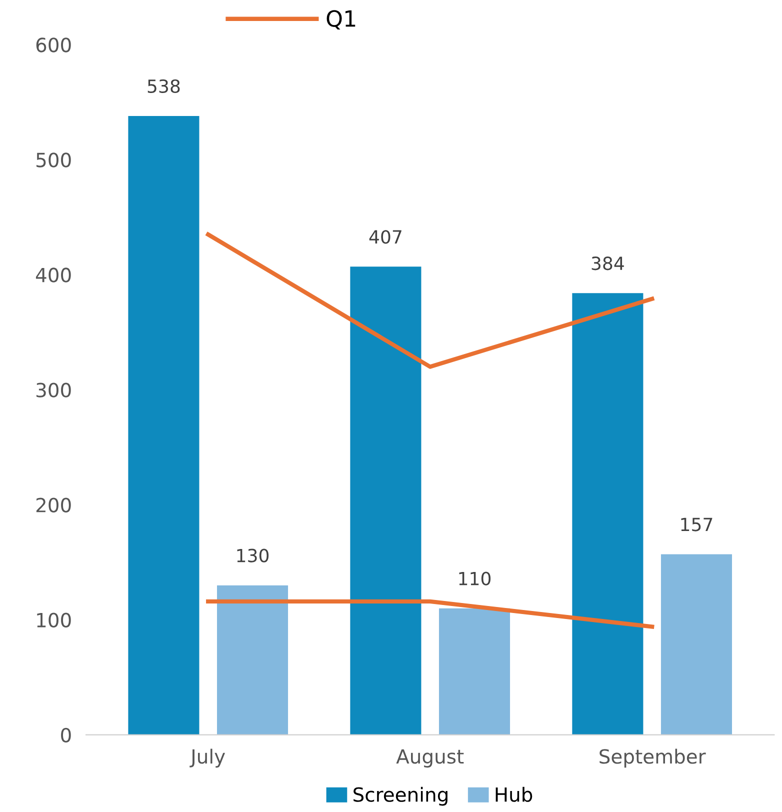  I want to click on y-tick-label: 0, so click(66, 735).